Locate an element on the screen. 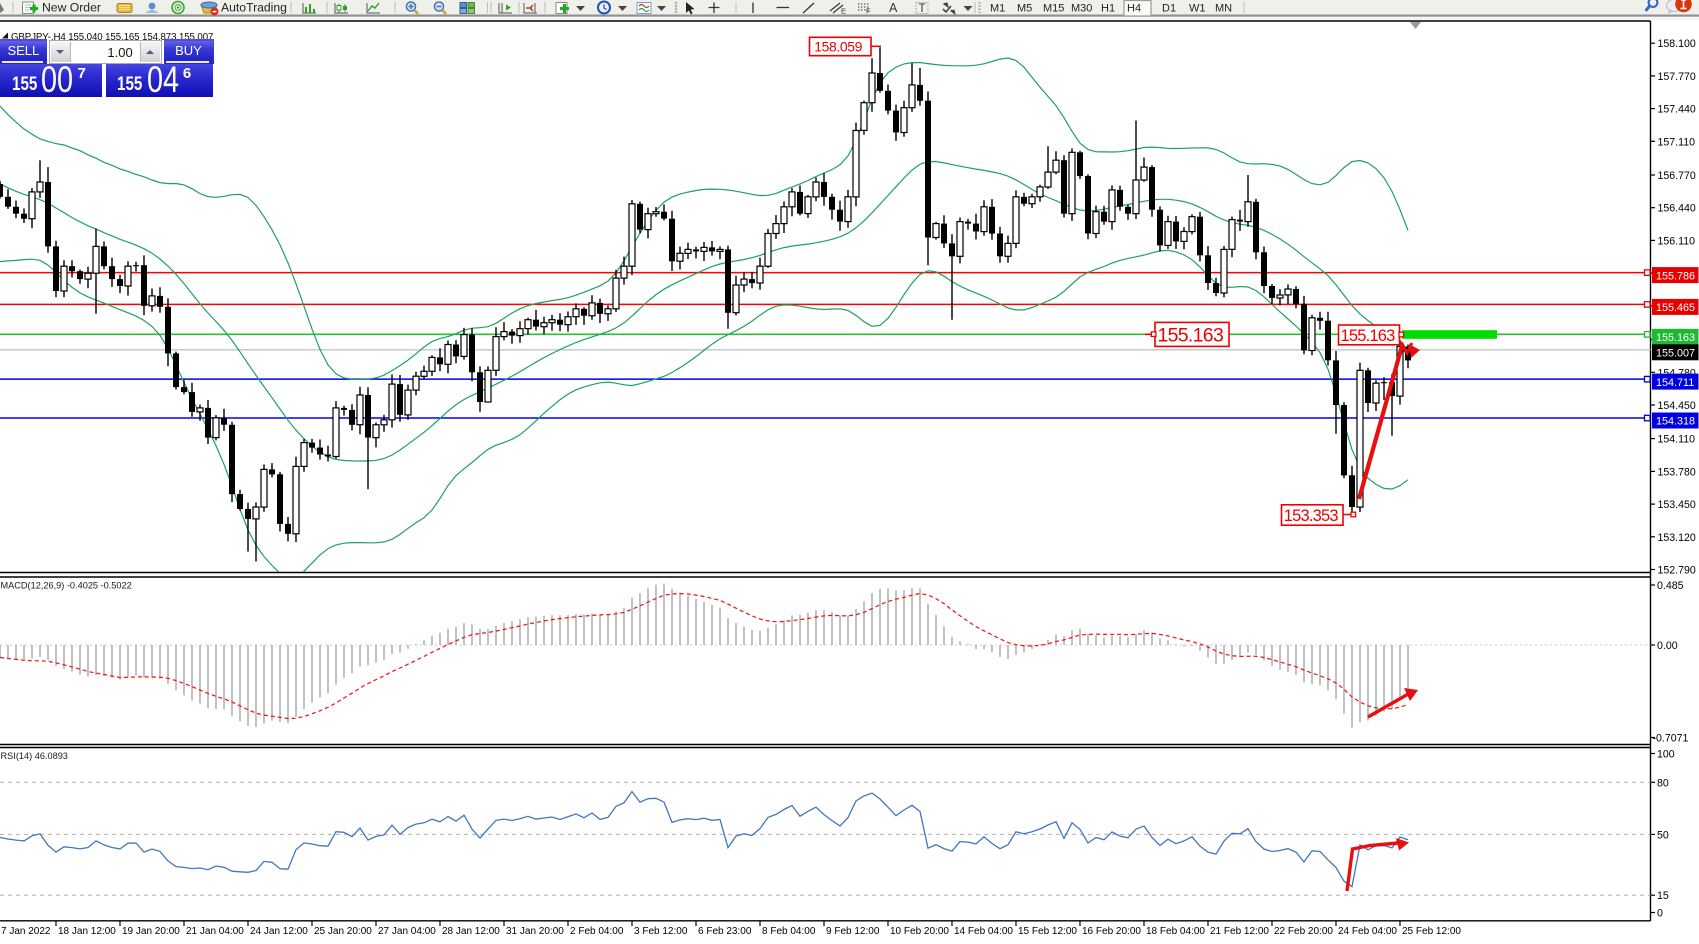 The image size is (1699, 944). svg-text: 10 Feb 20:00 is located at coordinates (919, 931).